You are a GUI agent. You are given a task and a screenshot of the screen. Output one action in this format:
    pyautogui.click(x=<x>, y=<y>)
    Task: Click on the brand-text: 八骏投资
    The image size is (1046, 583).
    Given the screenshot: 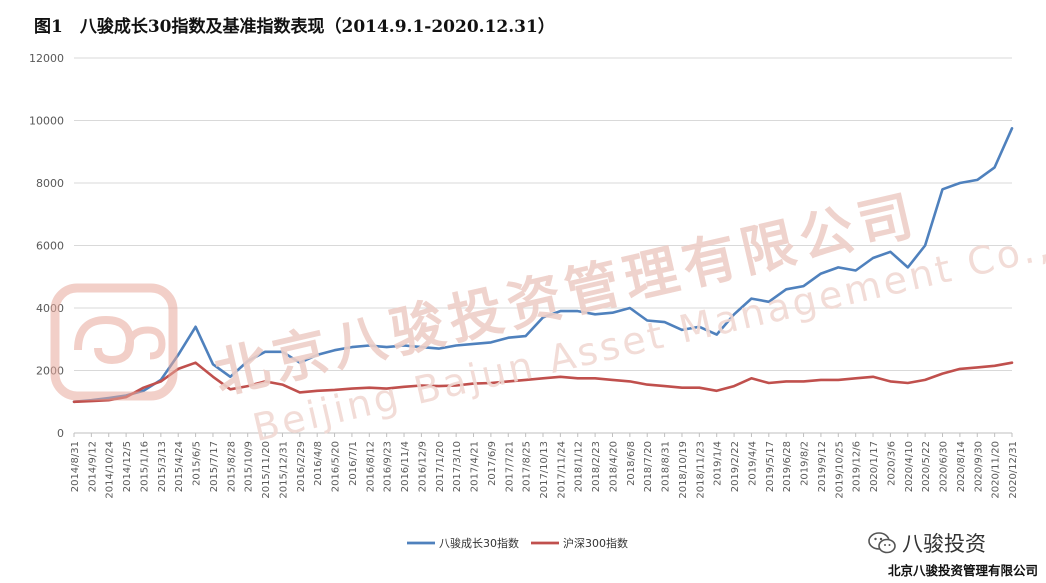 What is the action you would take?
    pyautogui.click(x=944, y=544)
    